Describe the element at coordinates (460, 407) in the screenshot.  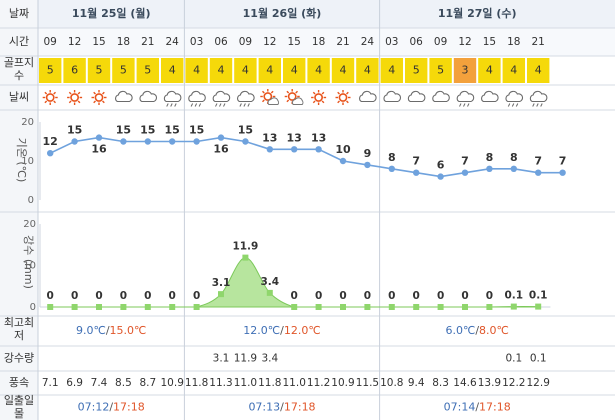
I see `sunrise-time: 07:14` at that location.